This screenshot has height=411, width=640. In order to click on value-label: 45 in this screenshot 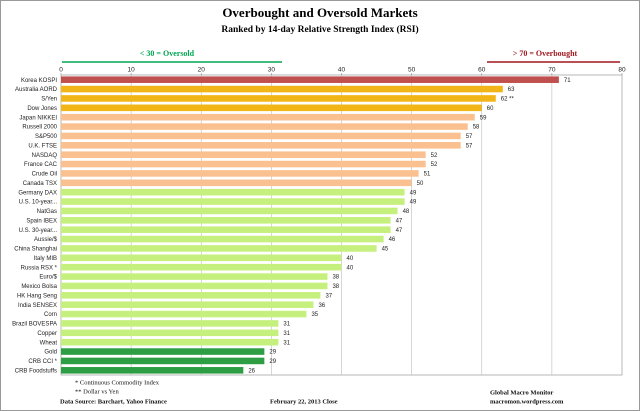, I will do `click(385, 250)`.